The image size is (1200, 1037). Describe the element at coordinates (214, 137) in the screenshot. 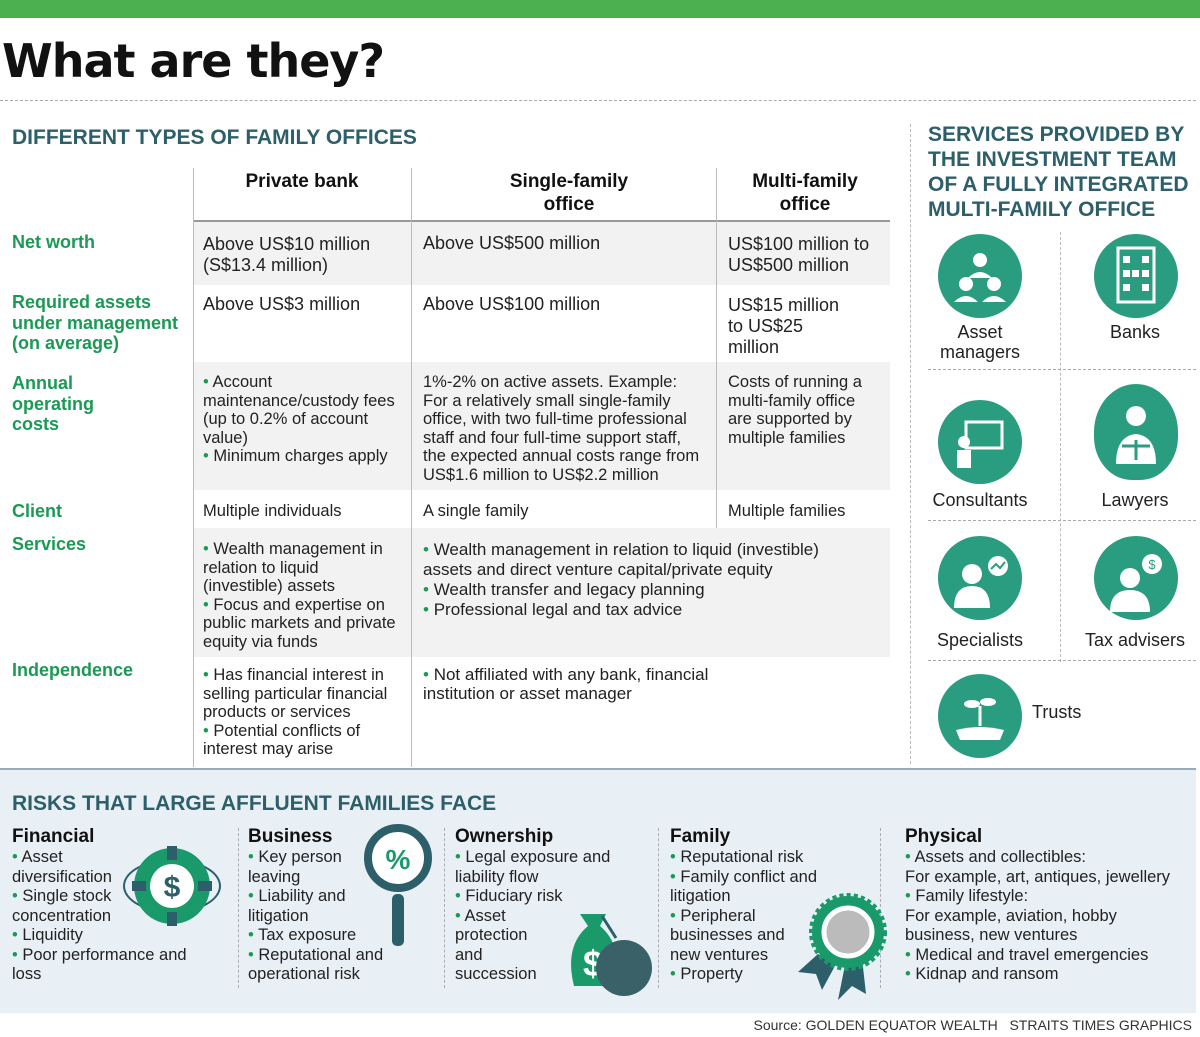

I see `types-heading: DIFFERENT TYPES OF FAMILY OFFICES` at that location.